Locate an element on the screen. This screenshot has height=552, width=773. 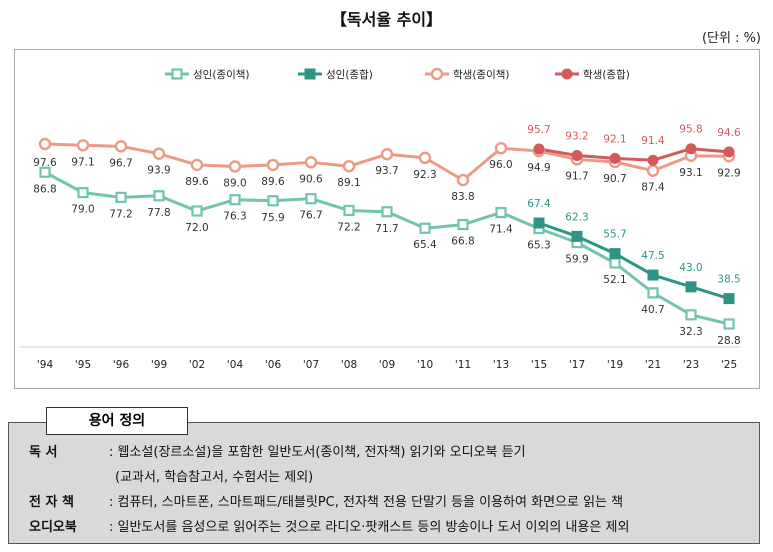
data-label: 95.8 is located at coordinates (690, 130).